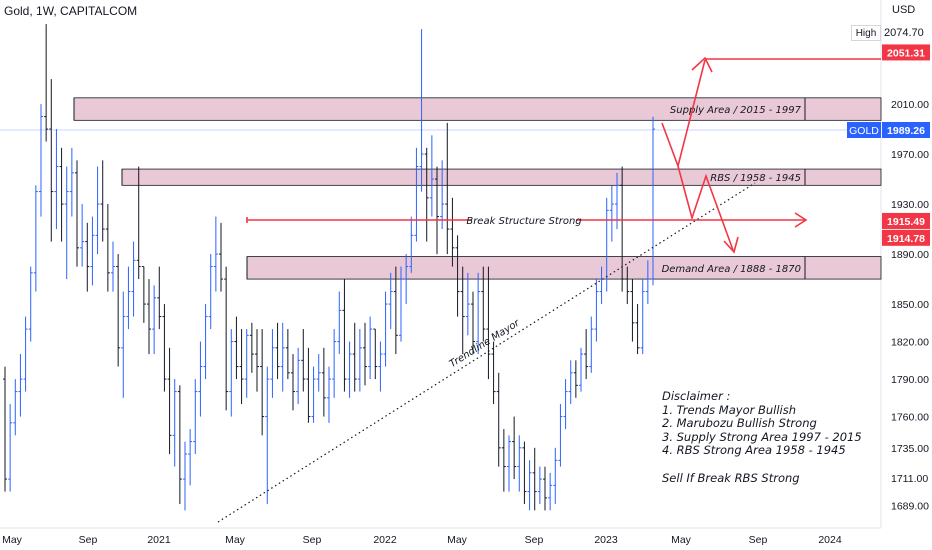 The height and width of the screenshot is (550, 932). What do you see at coordinates (739, 423) in the screenshot?
I see `disclaimer-item: 2. Marubozu Bullish Strong` at bounding box center [739, 423].